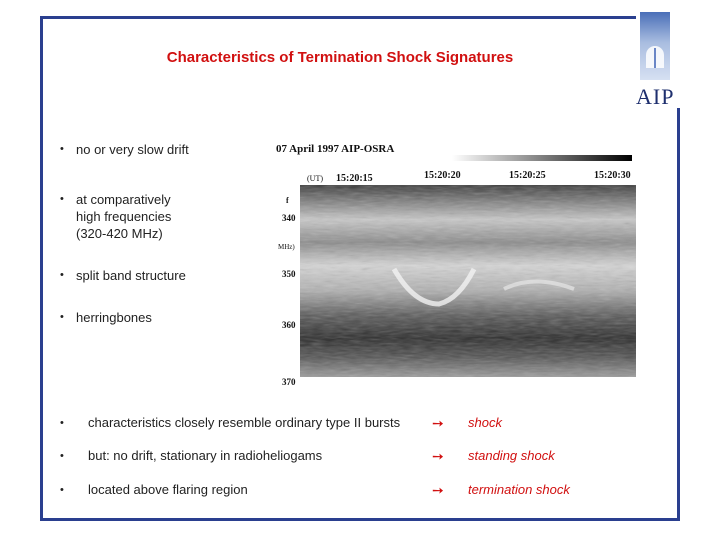  What do you see at coordinates (289, 274) in the screenshot?
I see `freq-tick: 350` at bounding box center [289, 274].